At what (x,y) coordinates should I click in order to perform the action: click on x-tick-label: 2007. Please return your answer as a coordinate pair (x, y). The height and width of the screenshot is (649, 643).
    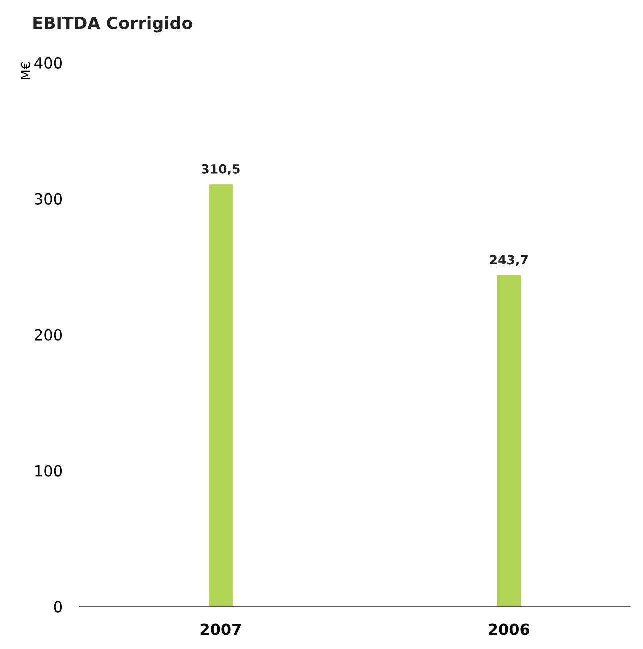
    Looking at the image, I should click on (220, 630).